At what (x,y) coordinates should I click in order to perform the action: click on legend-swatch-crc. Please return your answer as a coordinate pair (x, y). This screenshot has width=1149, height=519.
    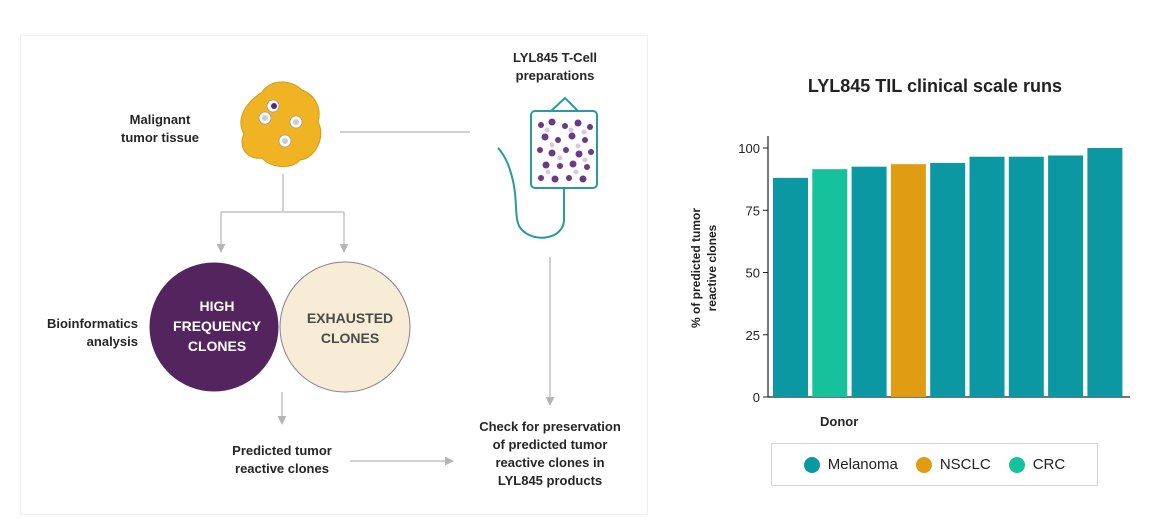
    Looking at the image, I should click on (1016, 464).